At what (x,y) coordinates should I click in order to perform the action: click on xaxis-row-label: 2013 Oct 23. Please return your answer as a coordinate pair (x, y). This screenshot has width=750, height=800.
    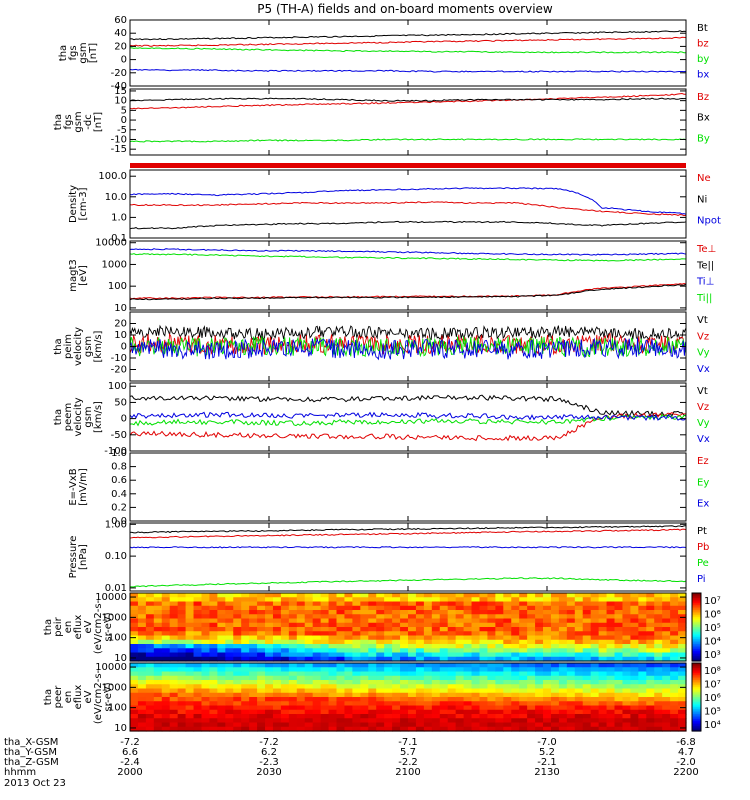
    Looking at the image, I should click on (35, 783).